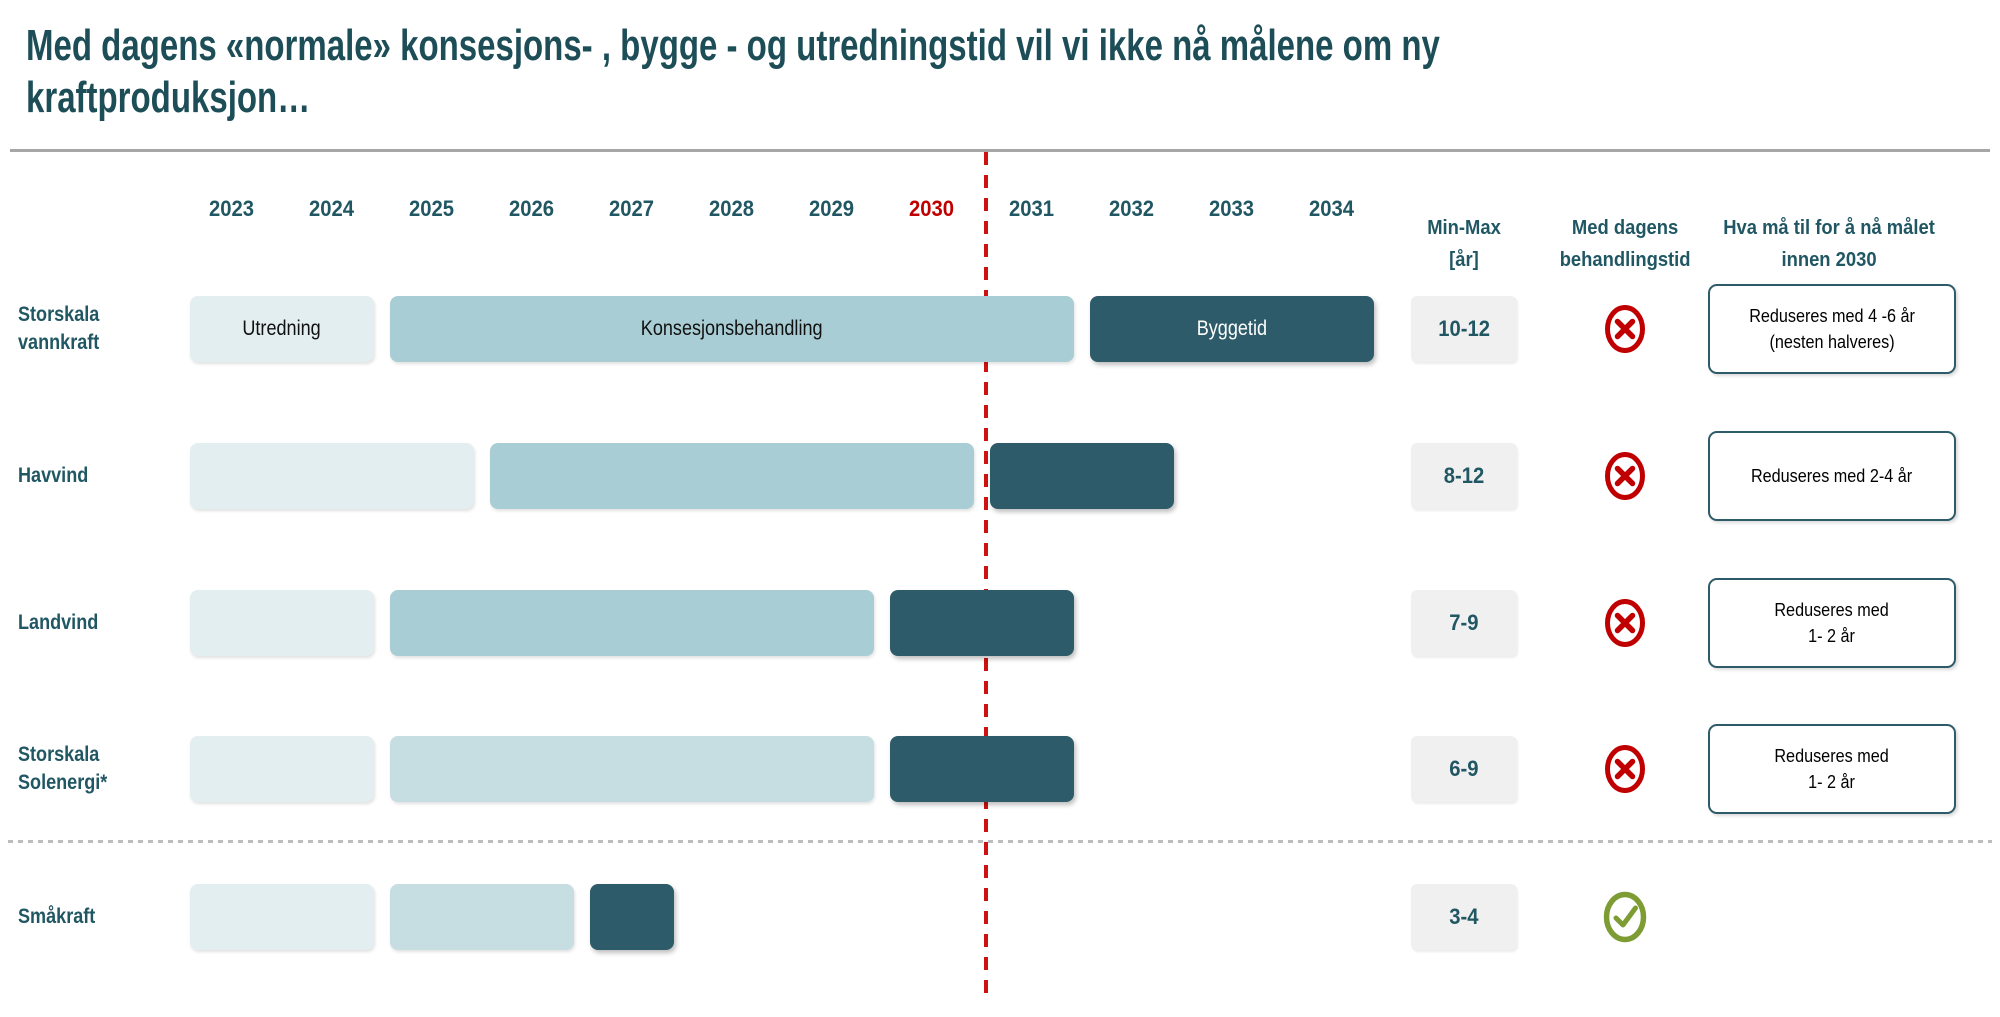 This screenshot has width=2000, height=1017. I want to click on year-tick-2034: 2034, so click(1331, 208).